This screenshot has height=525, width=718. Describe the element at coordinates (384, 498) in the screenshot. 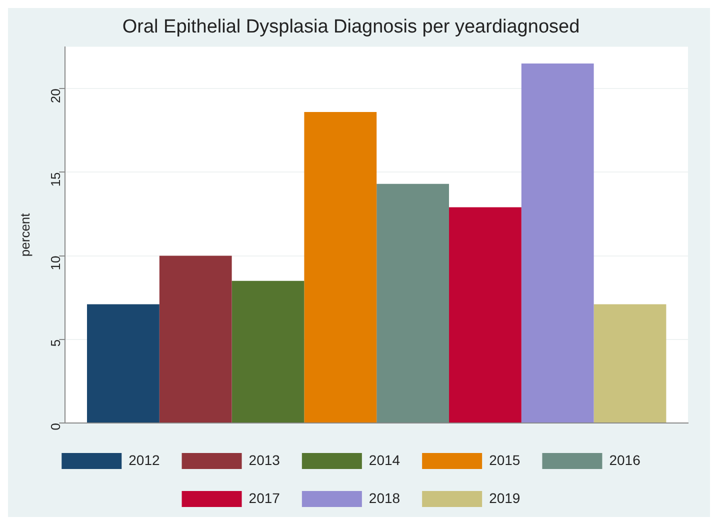

I see `legend-label: 2018` at that location.